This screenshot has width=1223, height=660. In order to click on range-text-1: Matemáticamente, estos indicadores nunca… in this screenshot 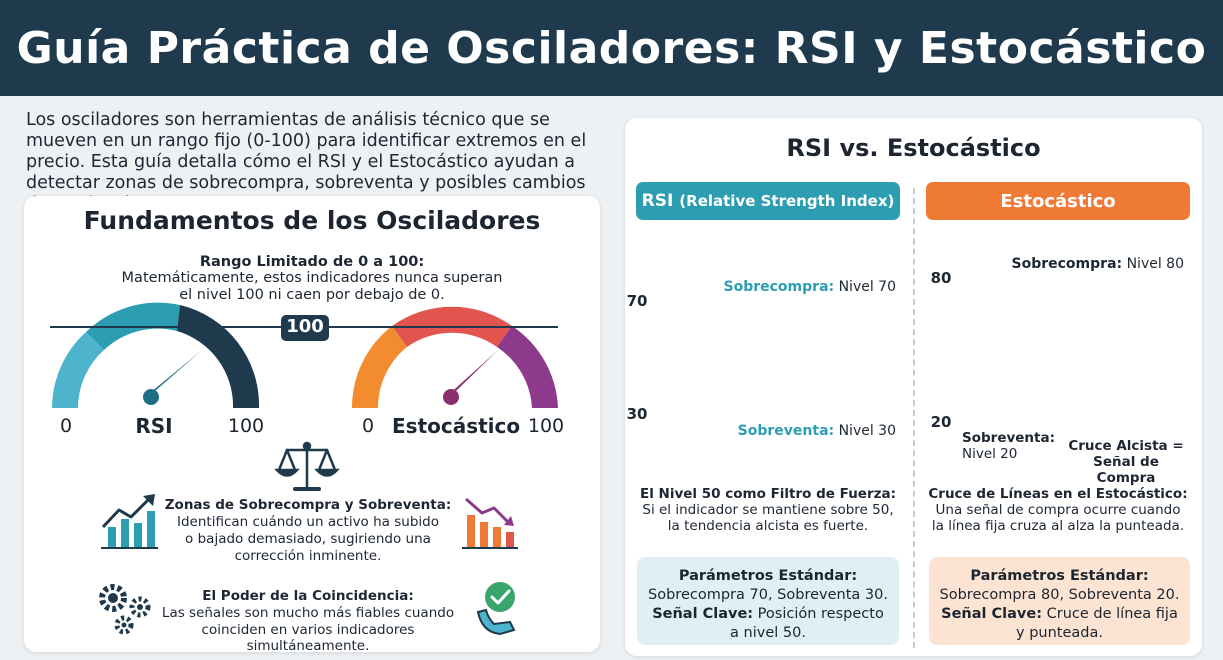, I will do `click(312, 278)`.